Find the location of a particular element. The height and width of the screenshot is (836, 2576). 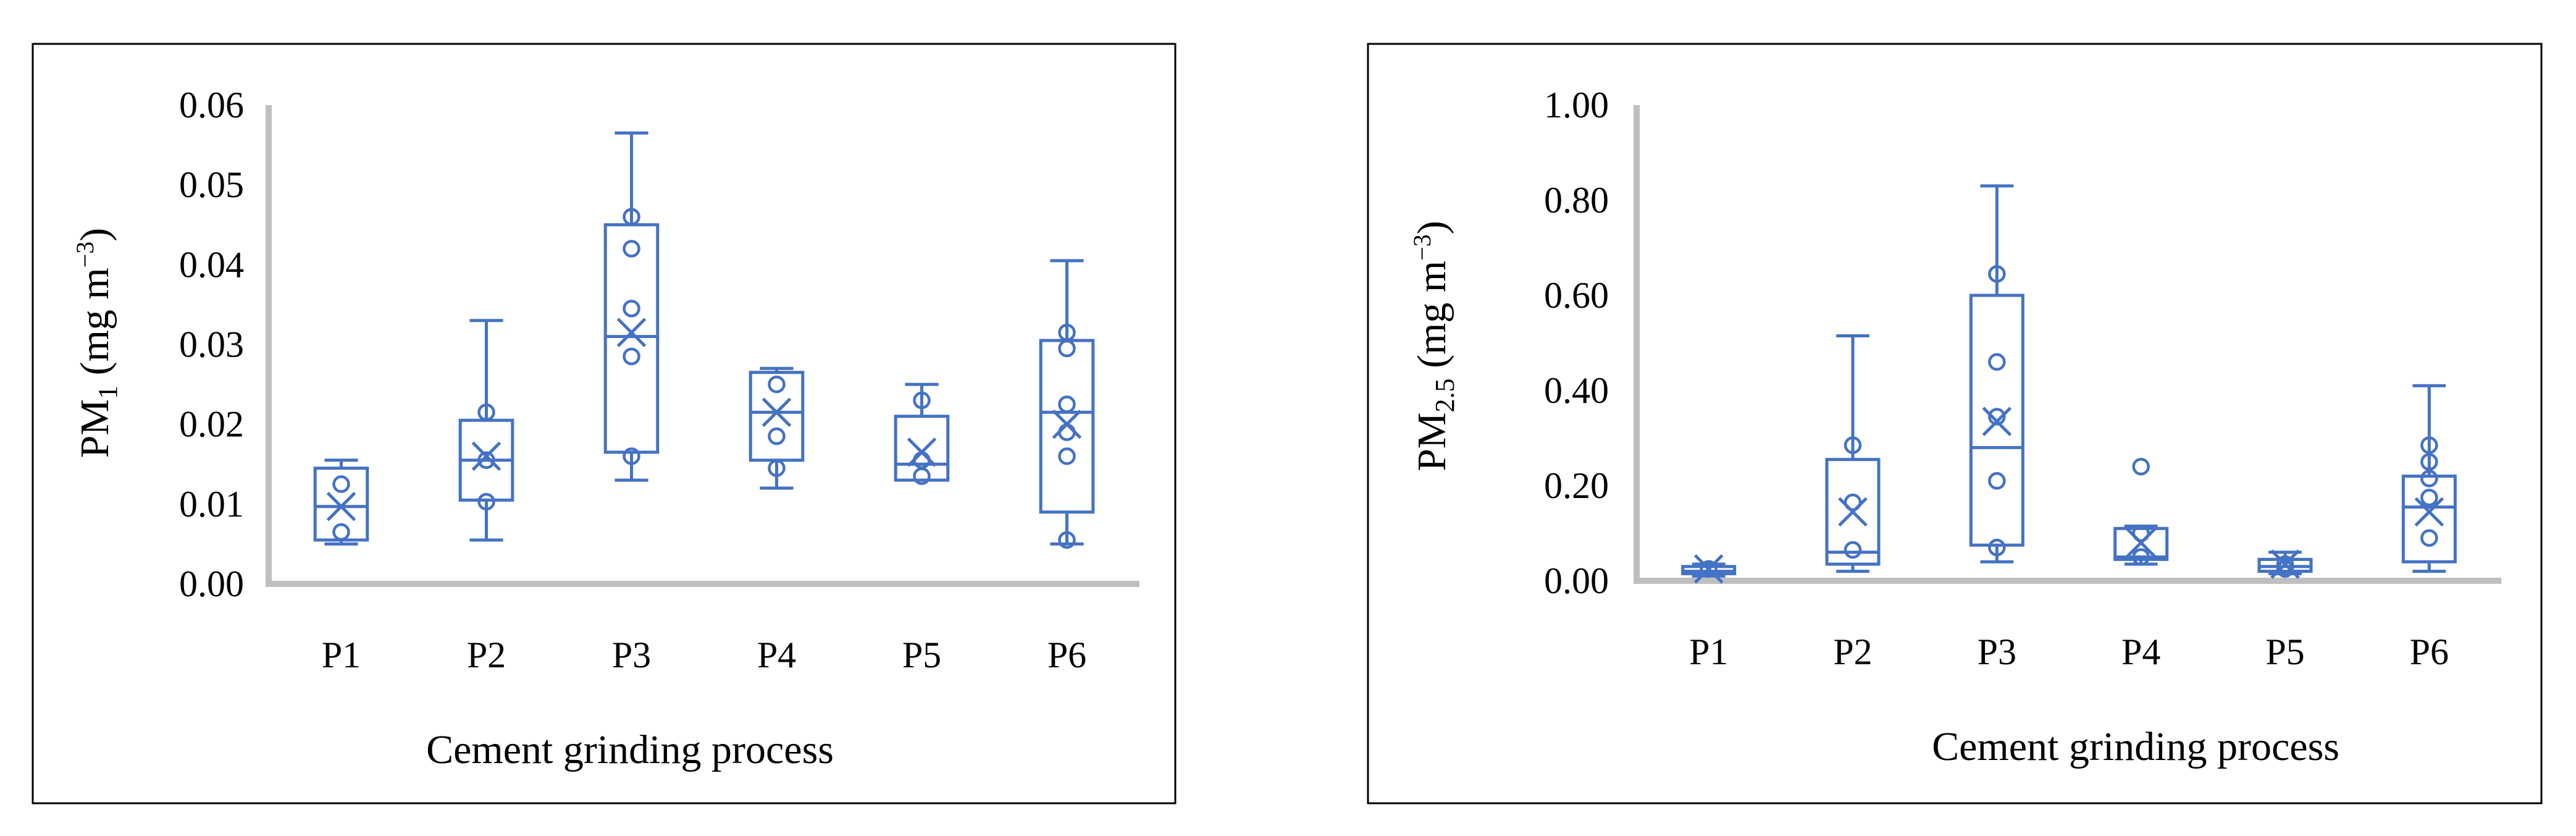

y-axis-tick-labels: 0.00 0.01 0.02 0.03 0.04 0.05 0.06 is located at coordinates (212, 344).